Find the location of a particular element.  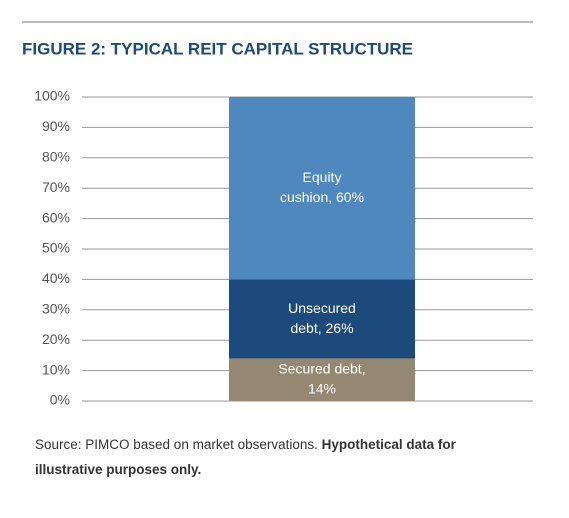

y-tick-label: 30% is located at coordinates (56, 309).